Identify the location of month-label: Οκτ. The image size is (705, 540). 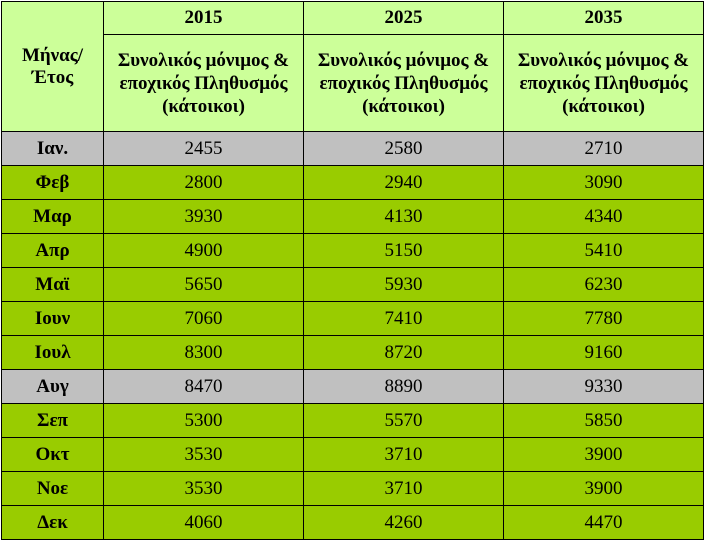
(52, 454).